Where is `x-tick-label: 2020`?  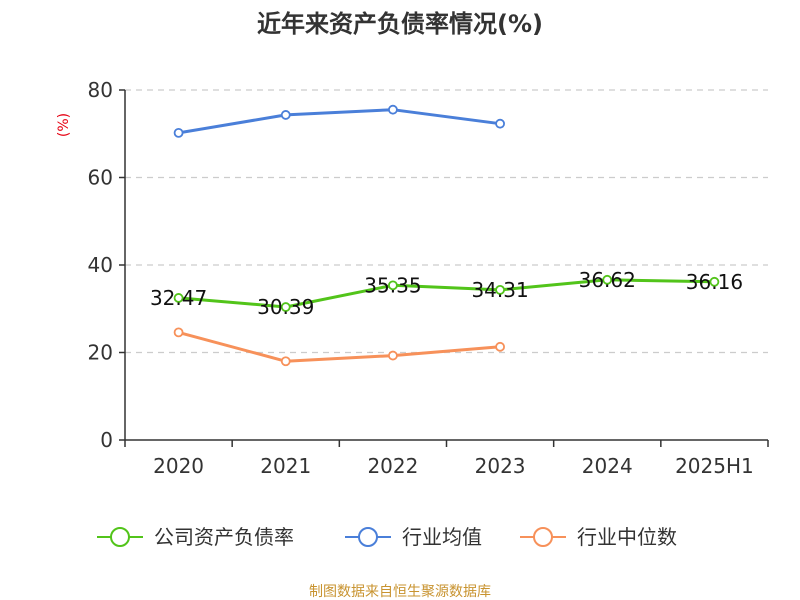 x-tick-label: 2020 is located at coordinates (178, 466).